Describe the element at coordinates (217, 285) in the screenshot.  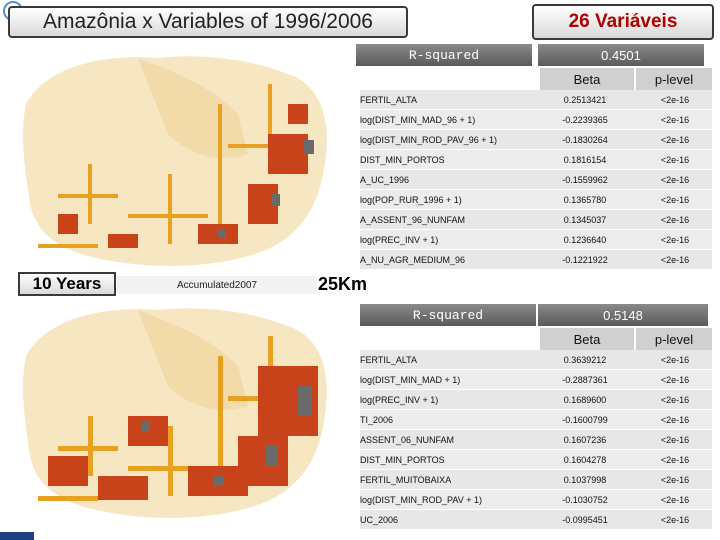
I see `map-caption: Accumulated2007` at that location.